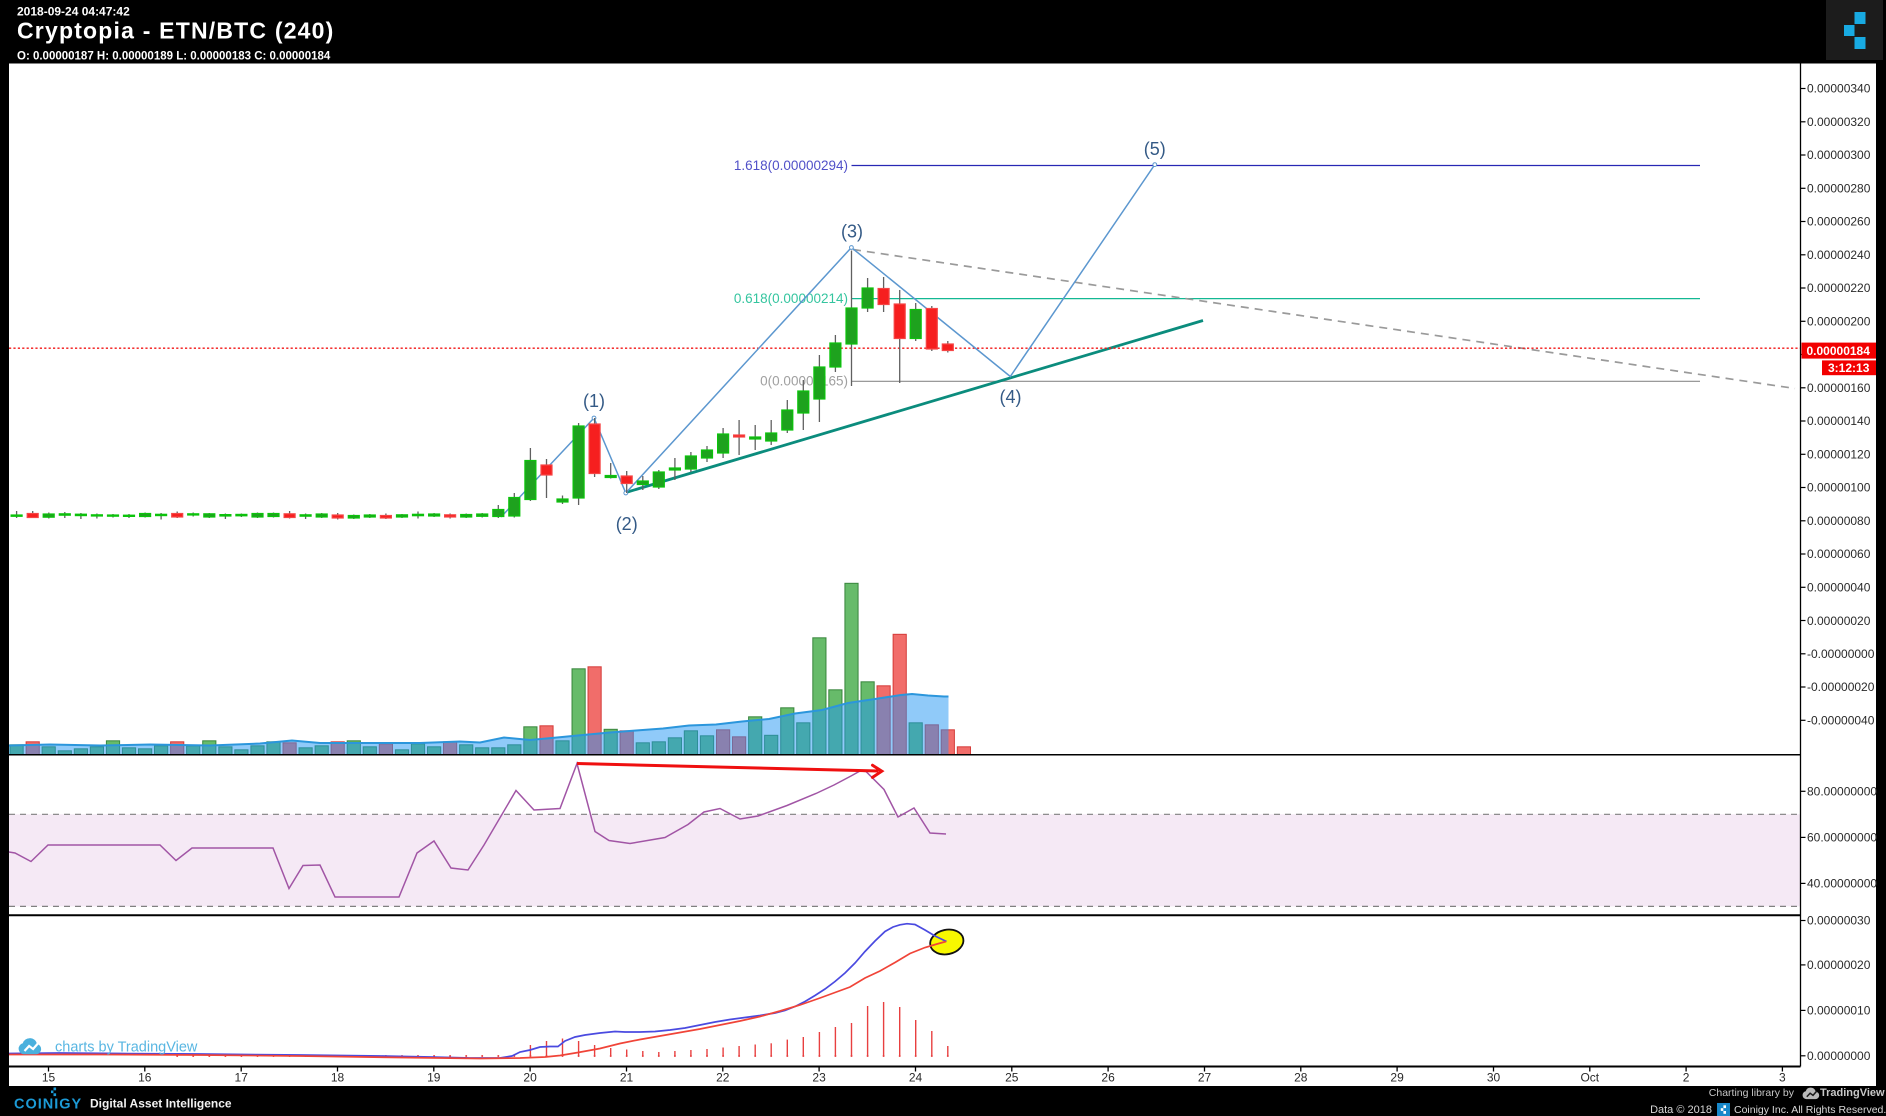 This screenshot has width=1886, height=1116. I want to click on svg-text: 60.00000000, so click(1842, 838).